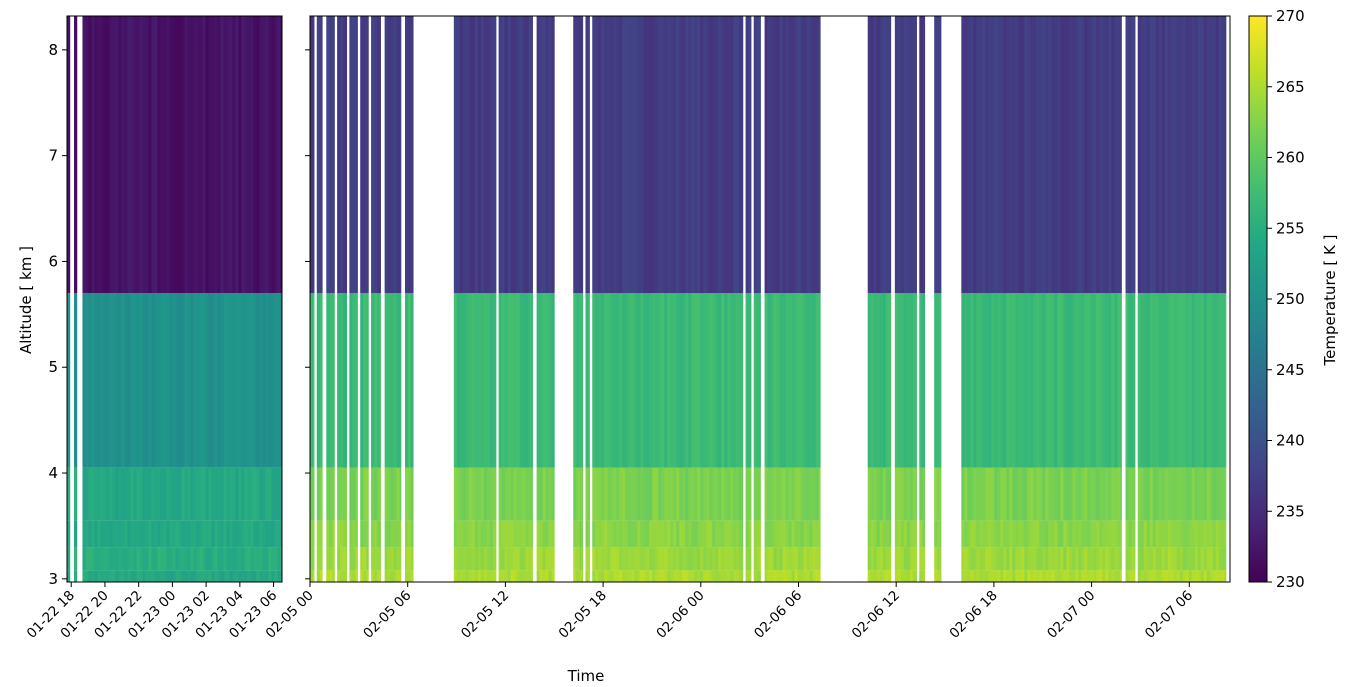 Image resolution: width=1348 pixels, height=687 pixels. What do you see at coordinates (586, 675) in the screenshot?
I see `x-axis-label: Time` at bounding box center [586, 675].